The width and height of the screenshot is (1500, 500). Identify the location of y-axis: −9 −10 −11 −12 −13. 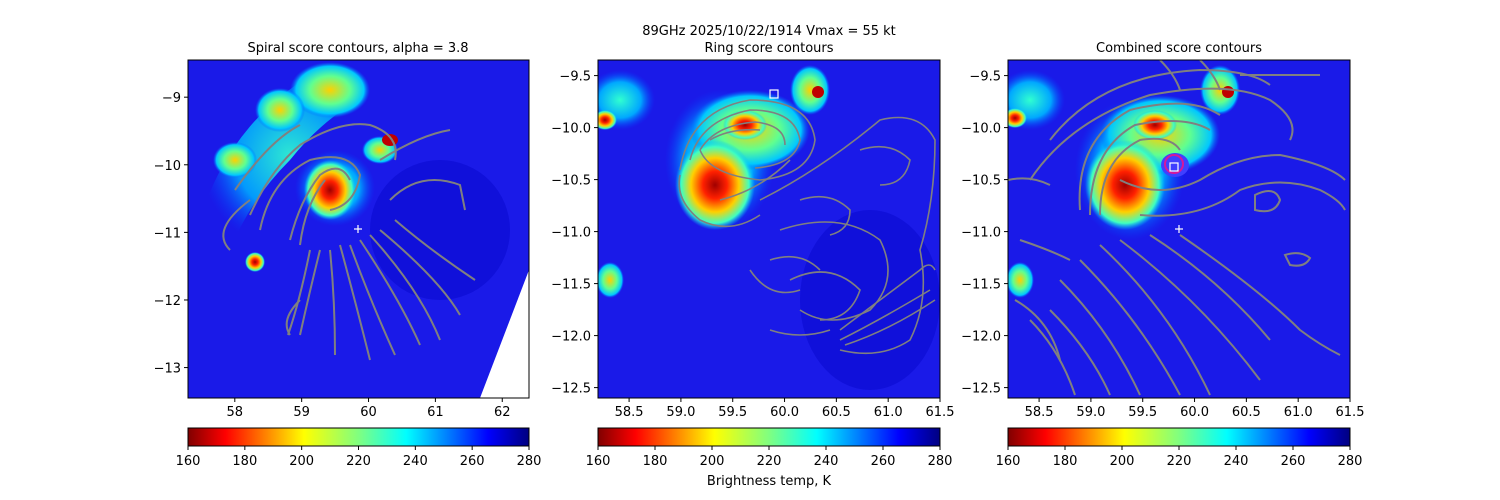
(171, 234).